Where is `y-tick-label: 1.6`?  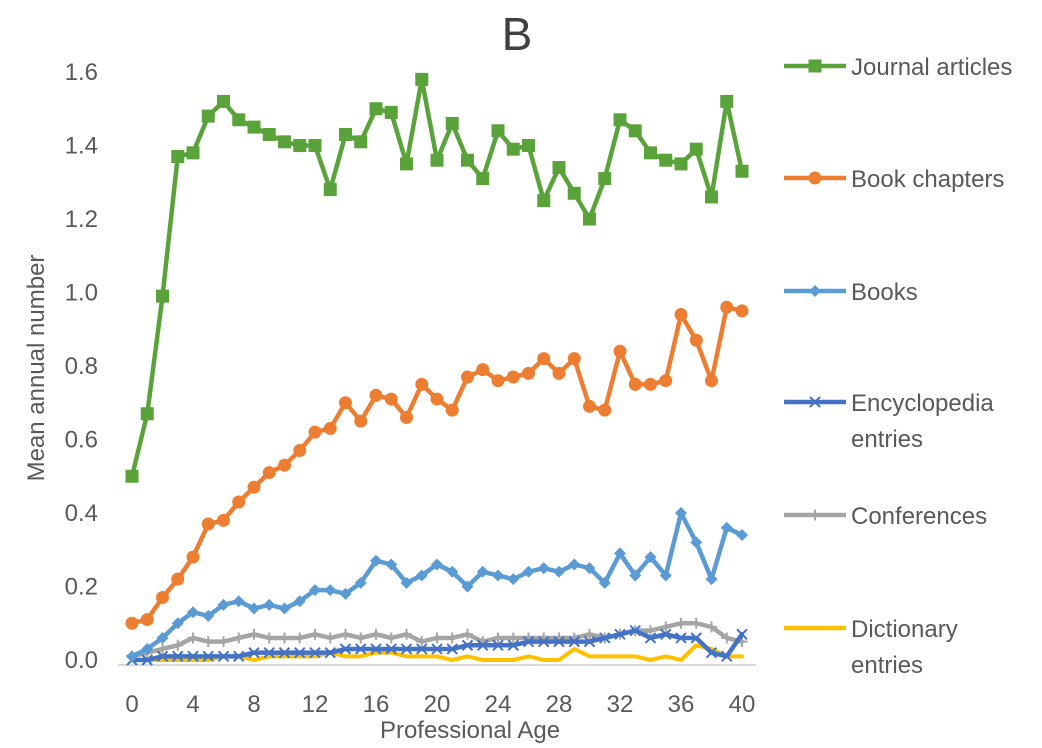 y-tick-label: 1.6 is located at coordinates (81, 72).